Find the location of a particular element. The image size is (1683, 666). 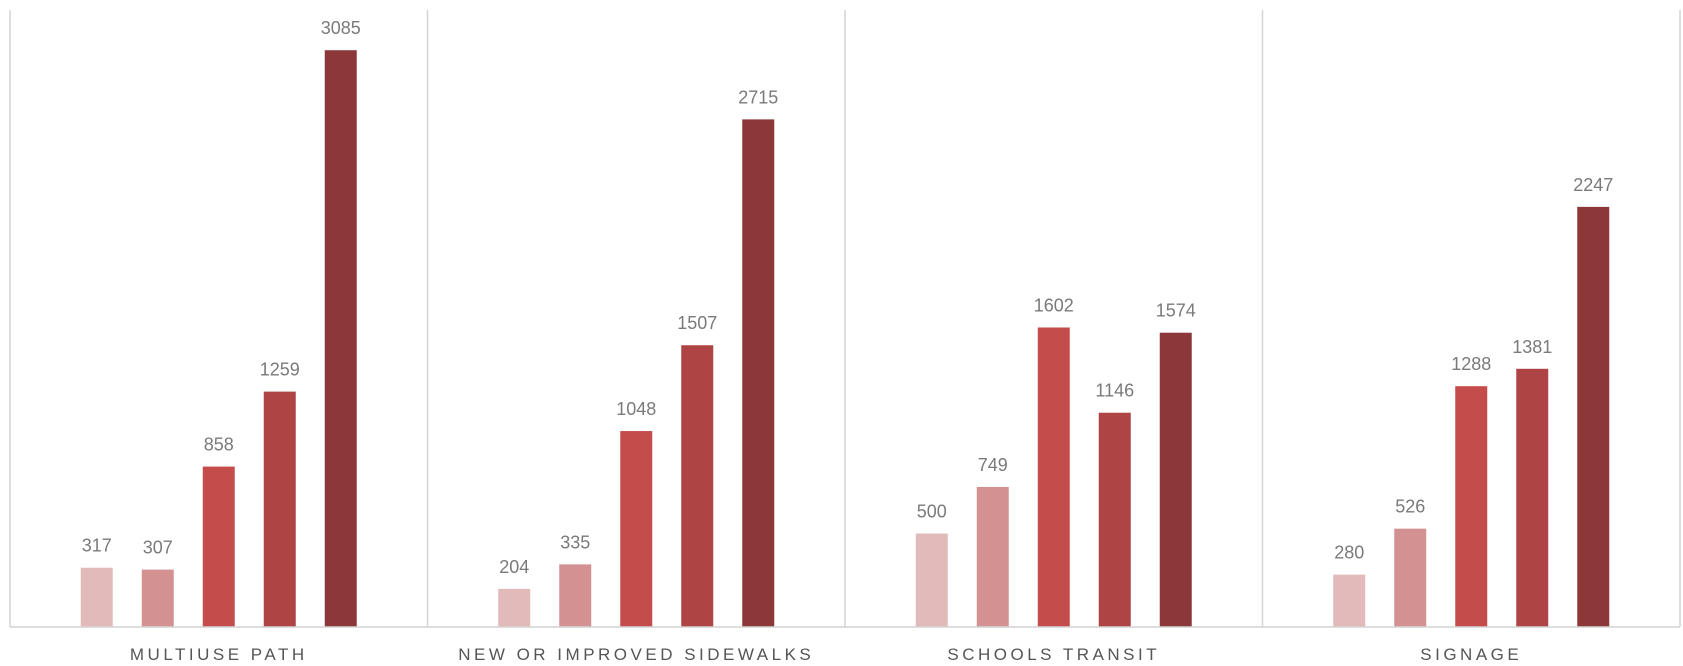

bar-value-label: 2247 is located at coordinates (1593, 185).